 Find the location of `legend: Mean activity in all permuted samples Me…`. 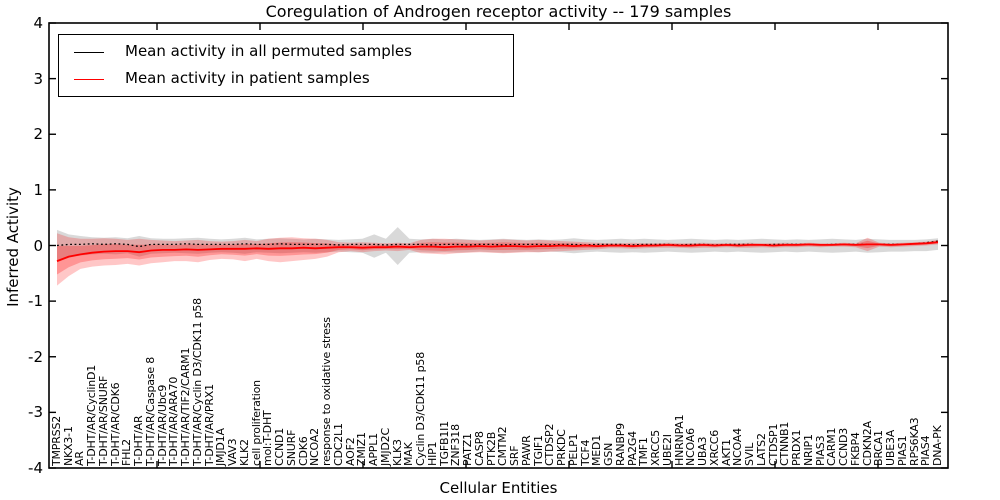

legend: Mean activity in all permuted samples Me… is located at coordinates (286, 65).